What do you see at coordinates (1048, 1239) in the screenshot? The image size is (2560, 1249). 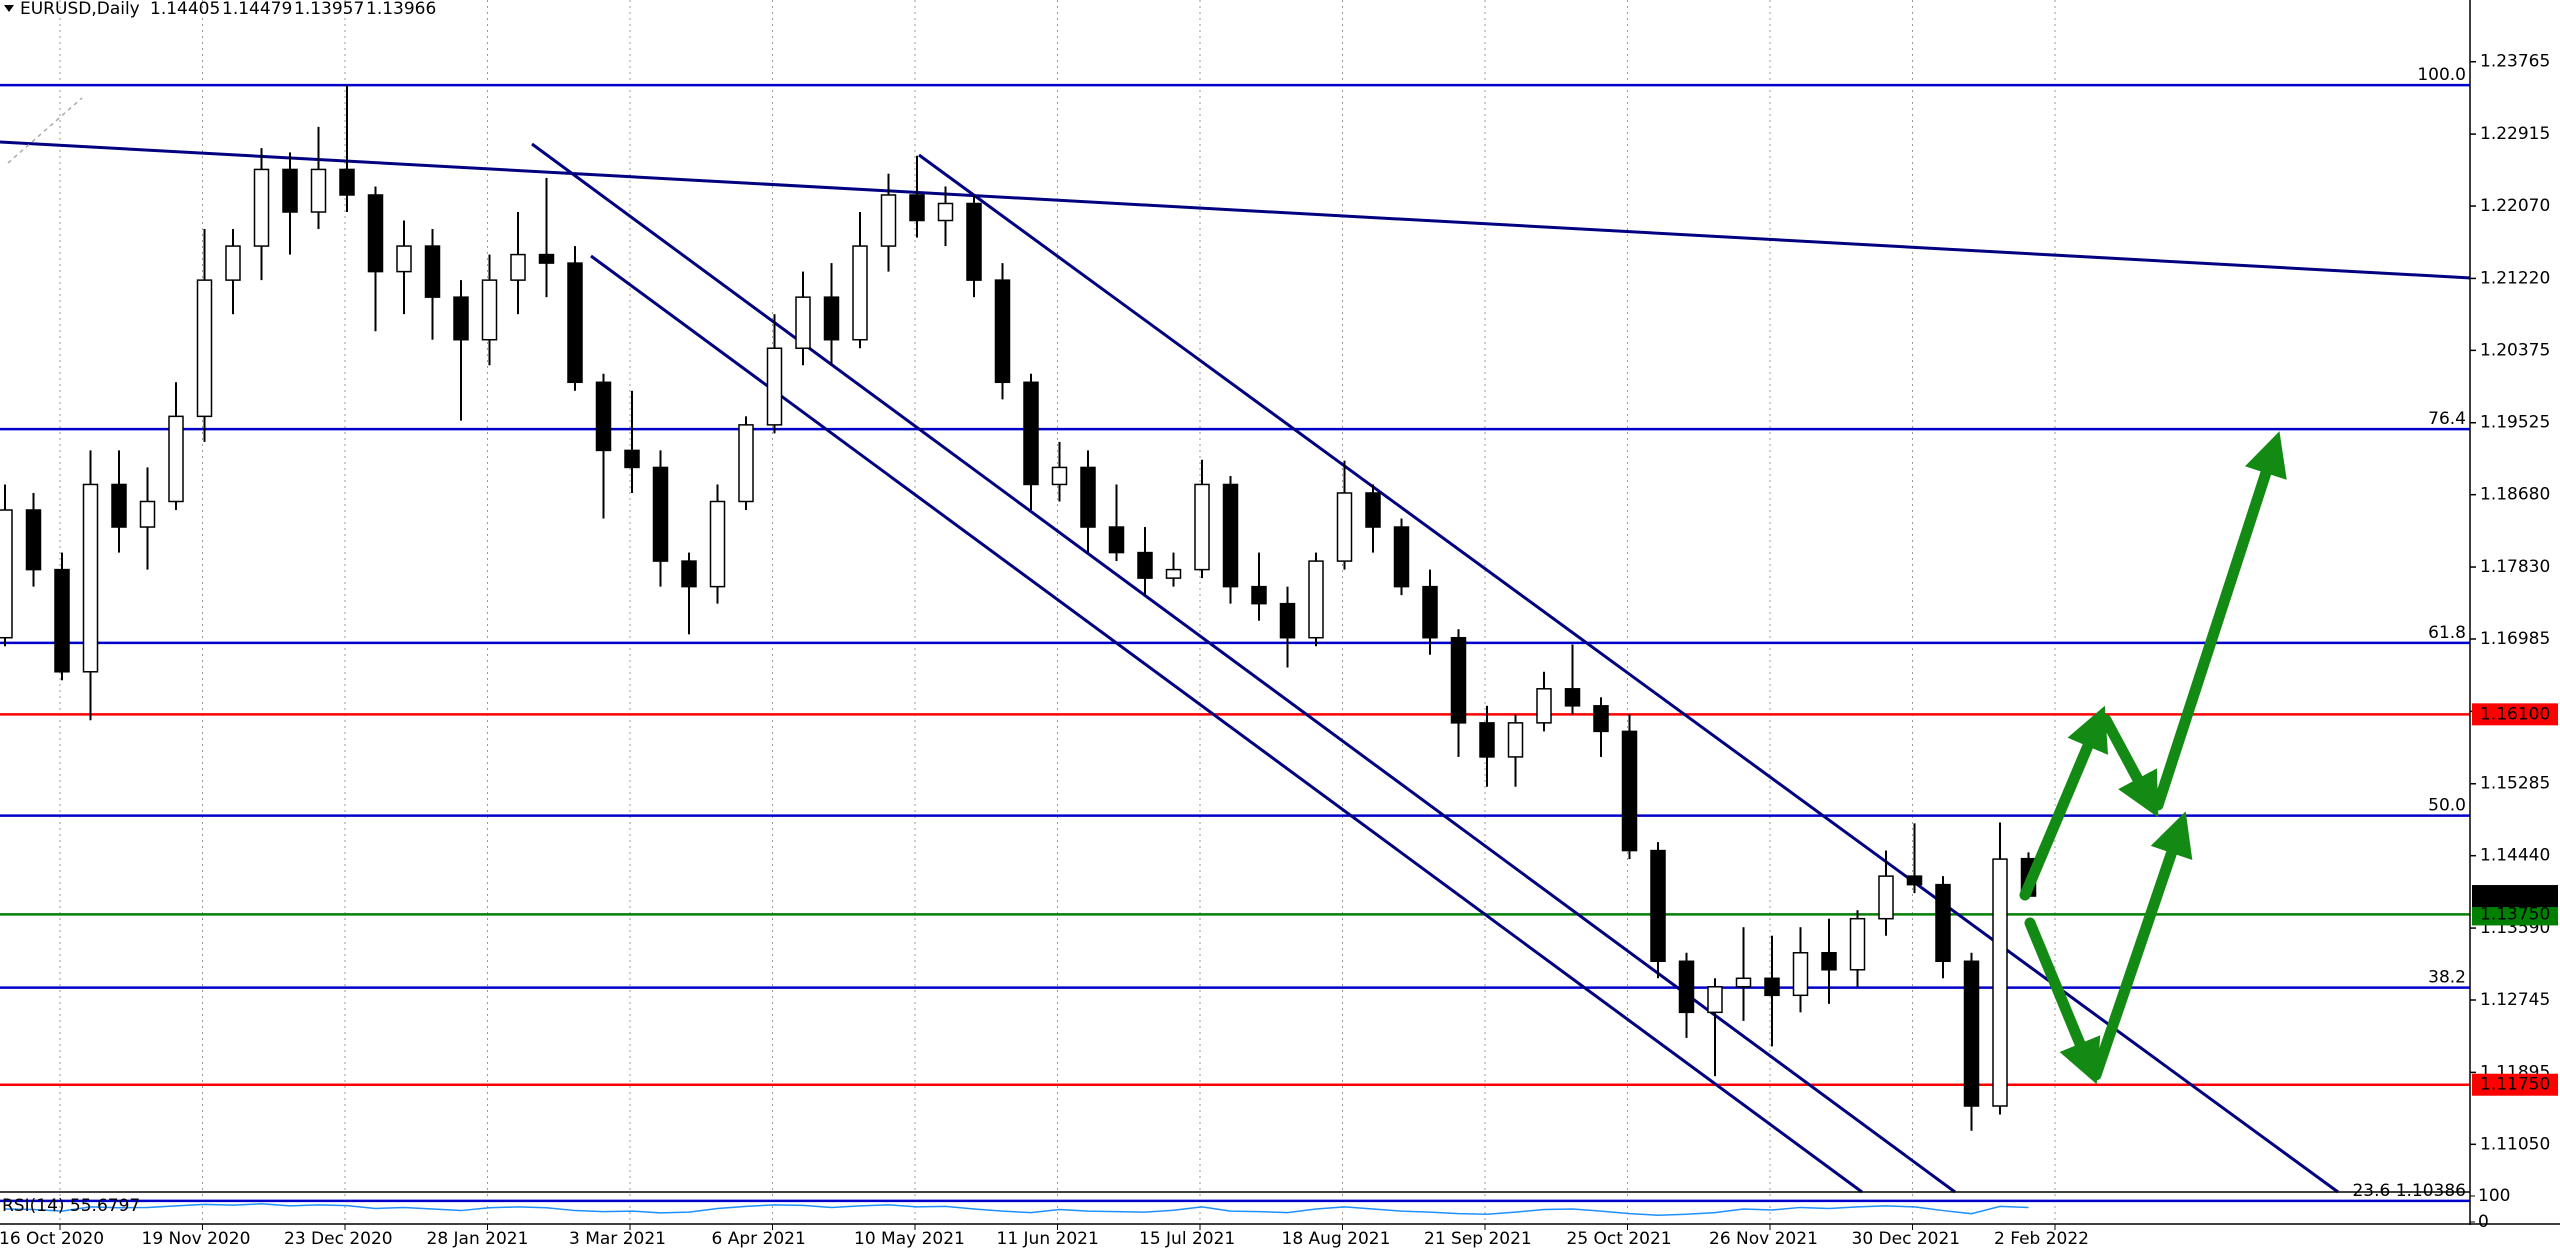 I see `x-tick-label: 11 Jun 2021` at bounding box center [1048, 1239].